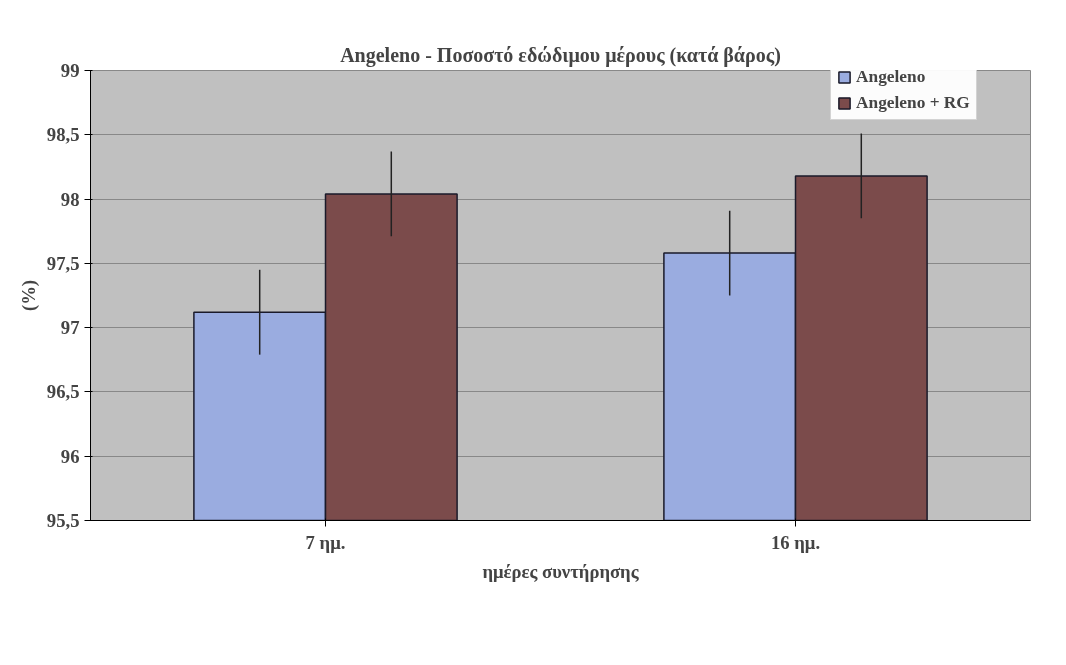 This screenshot has width=1066, height=665. I want to click on x-tick-label: 7 ημ., so click(325, 542).